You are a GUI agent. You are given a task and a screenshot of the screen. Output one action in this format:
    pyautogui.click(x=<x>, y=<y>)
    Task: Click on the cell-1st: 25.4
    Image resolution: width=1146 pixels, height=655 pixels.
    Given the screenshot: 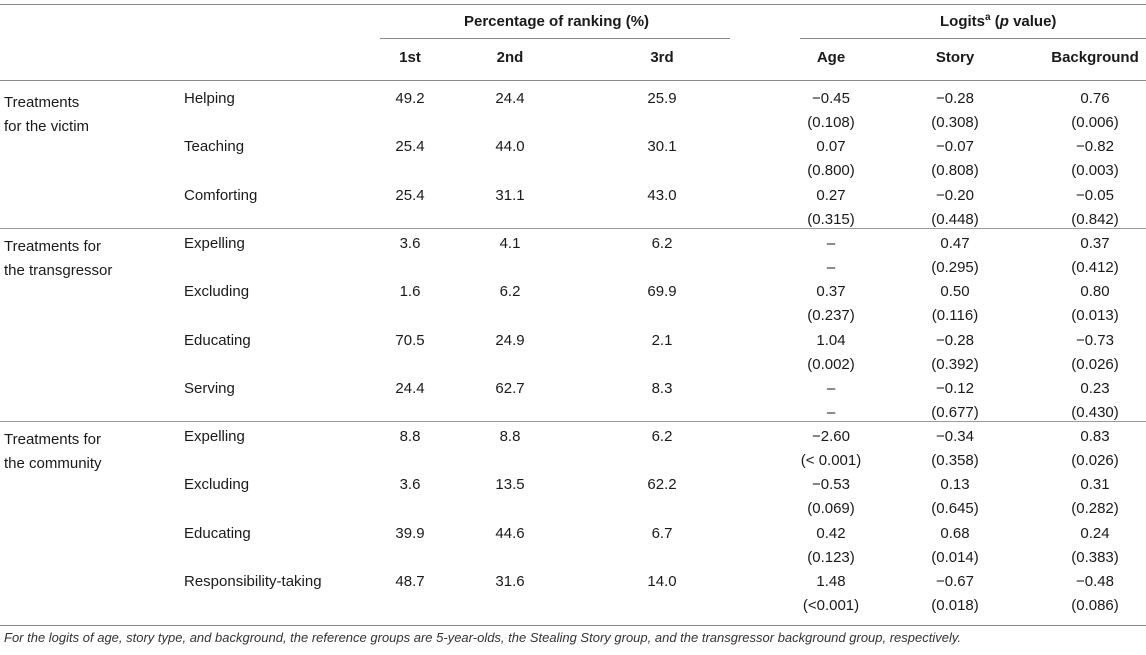 What is the action you would take?
    pyautogui.click(x=410, y=195)
    